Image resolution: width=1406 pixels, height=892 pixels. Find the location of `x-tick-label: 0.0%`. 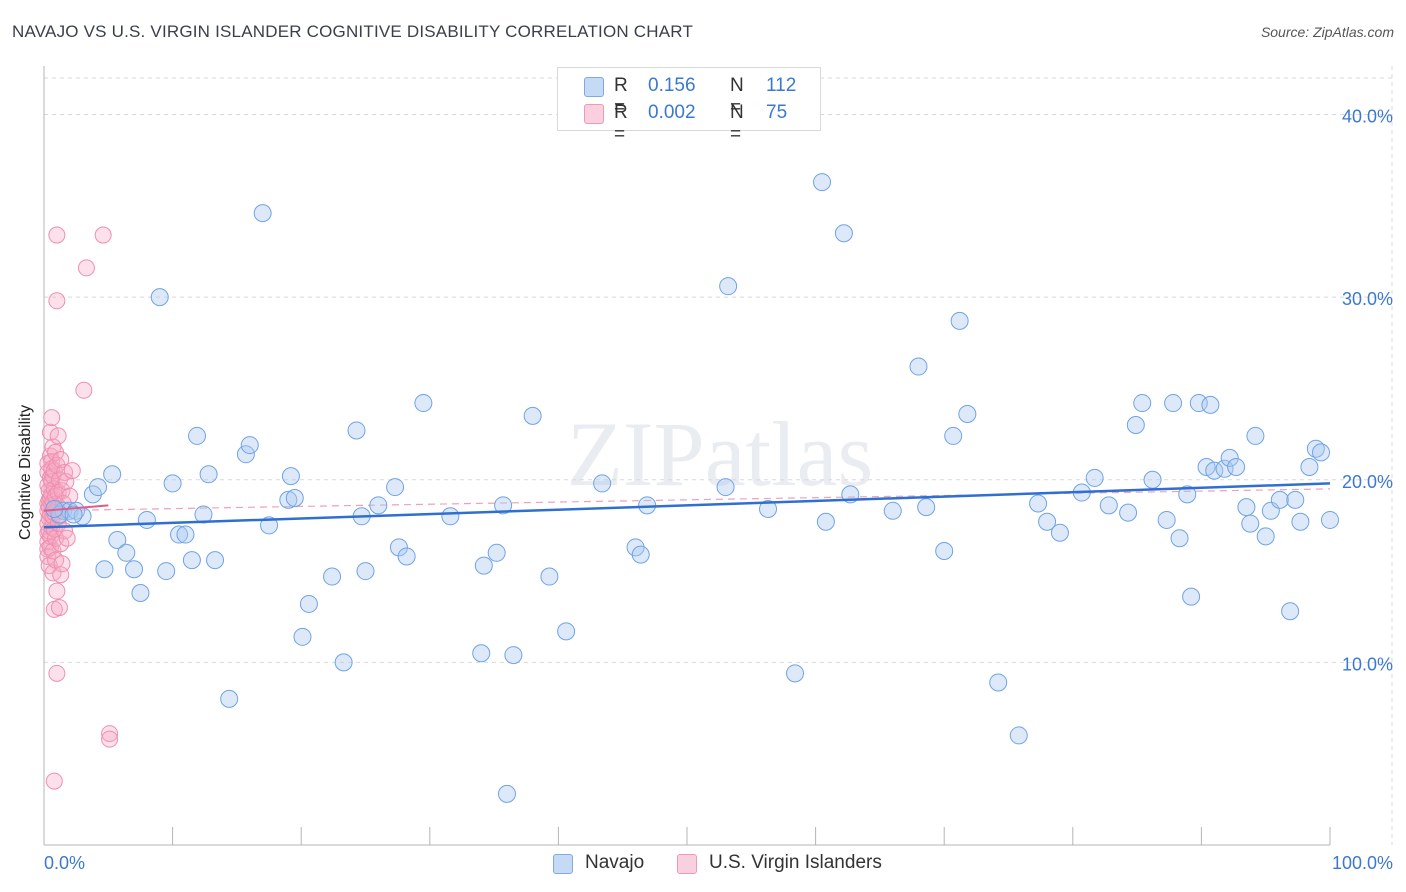

x-tick-label: 0.0% is located at coordinates (64, 863).